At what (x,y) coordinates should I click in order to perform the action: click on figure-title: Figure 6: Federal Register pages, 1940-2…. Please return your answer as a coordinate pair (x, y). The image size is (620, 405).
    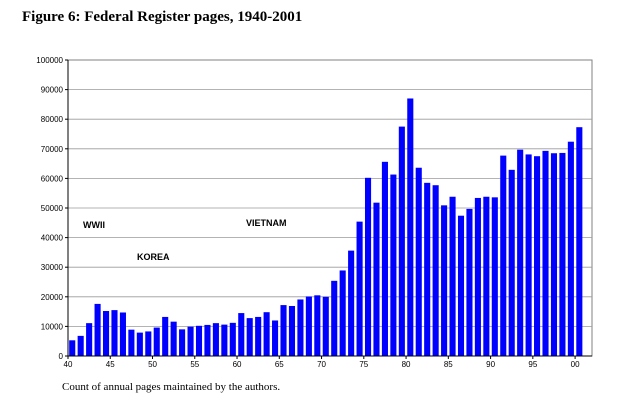
    Looking at the image, I should click on (162, 17).